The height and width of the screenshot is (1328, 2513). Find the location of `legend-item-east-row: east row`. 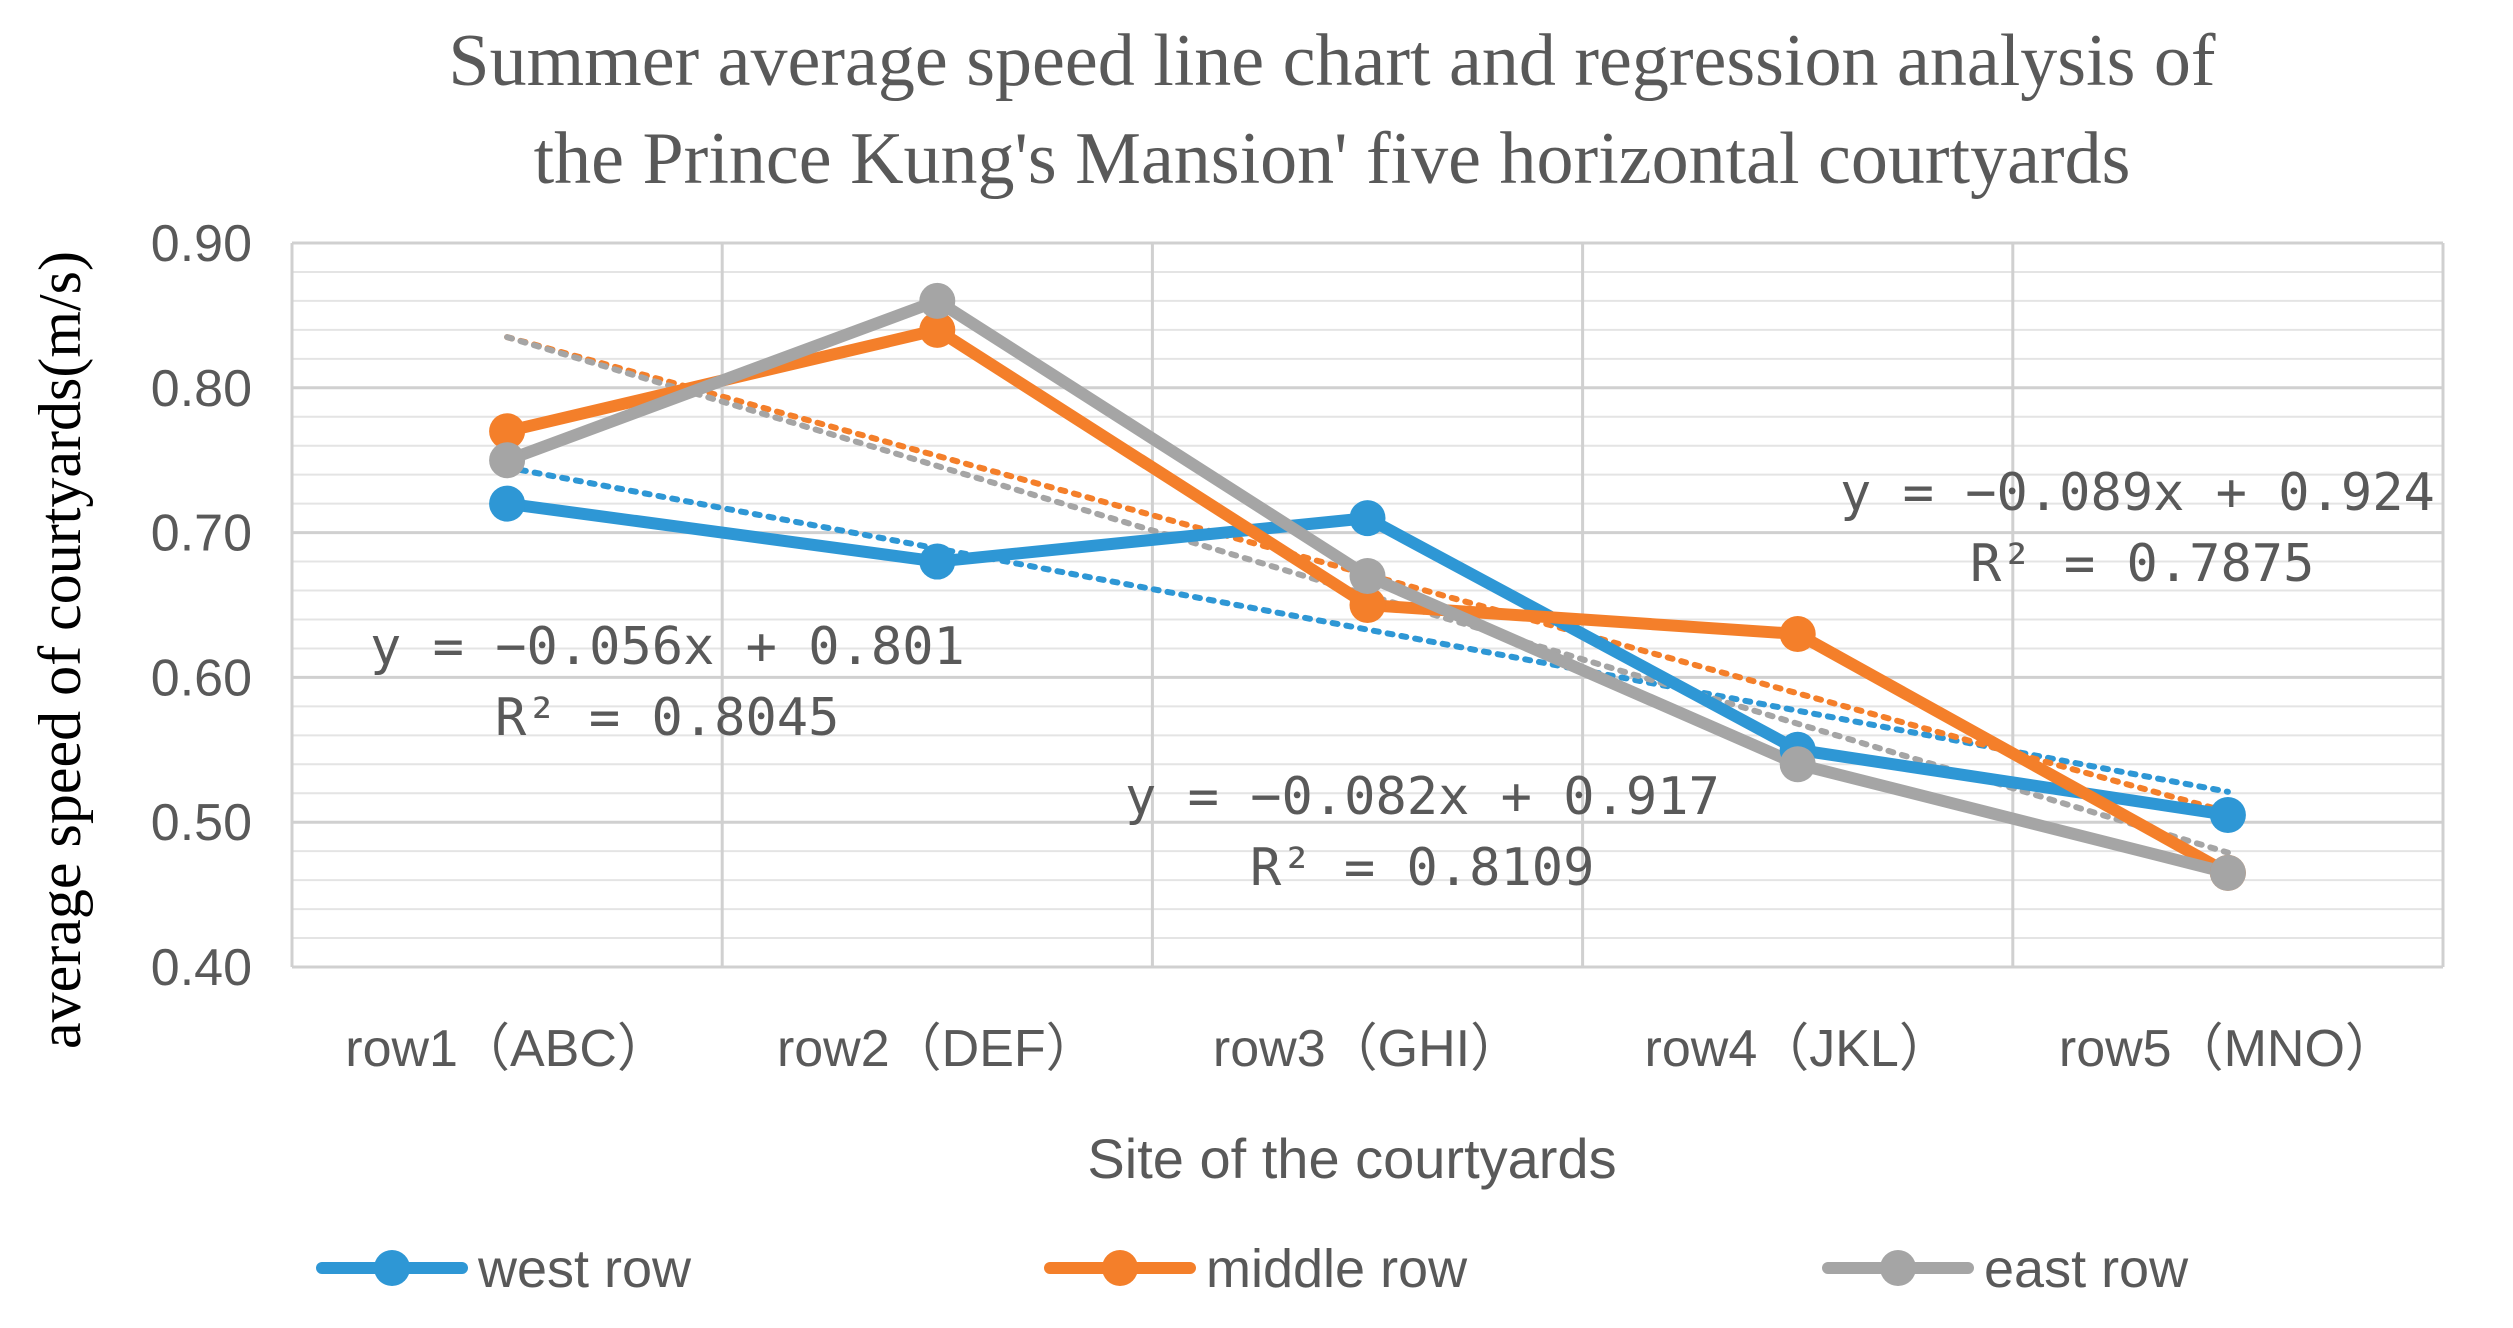

legend-item-east-row: east row is located at coordinates (2005, 1269).